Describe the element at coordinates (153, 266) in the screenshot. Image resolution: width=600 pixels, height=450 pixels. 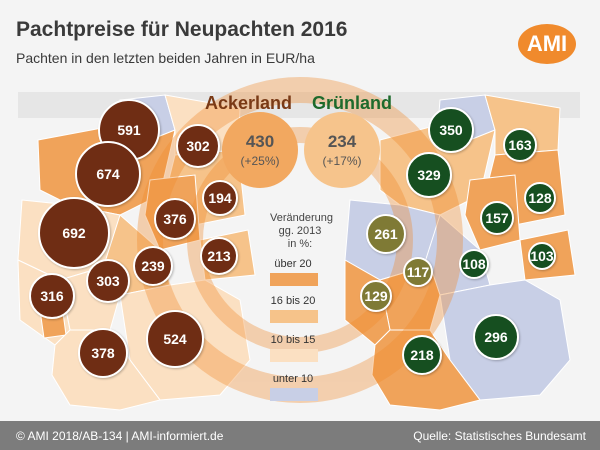
I see `value-bubble: 239` at that location.